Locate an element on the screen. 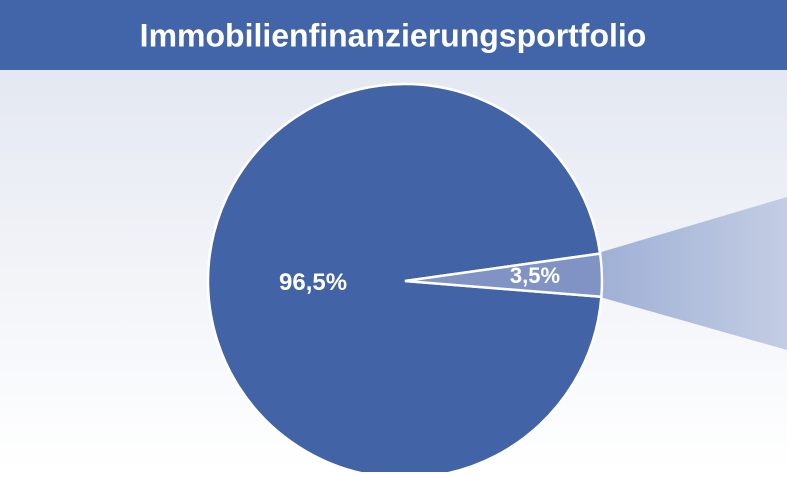 The width and height of the screenshot is (787, 477). title-bar is located at coordinates (393, 35).